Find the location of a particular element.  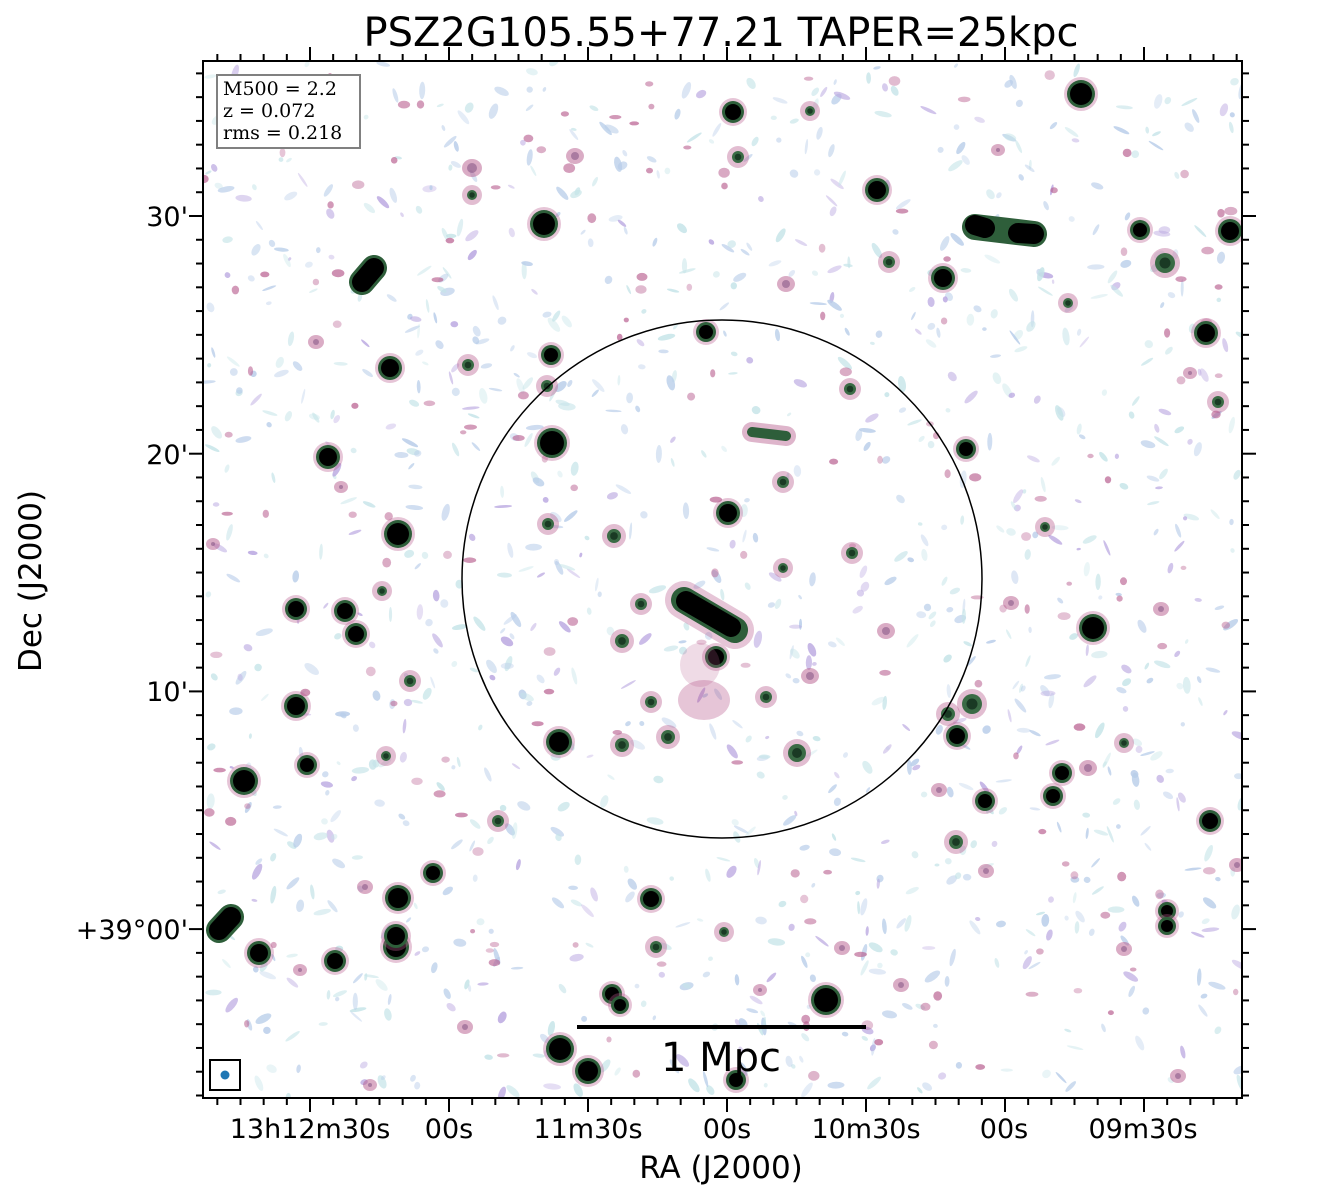

extended-source-top-right is located at coordinates (1004, 230).